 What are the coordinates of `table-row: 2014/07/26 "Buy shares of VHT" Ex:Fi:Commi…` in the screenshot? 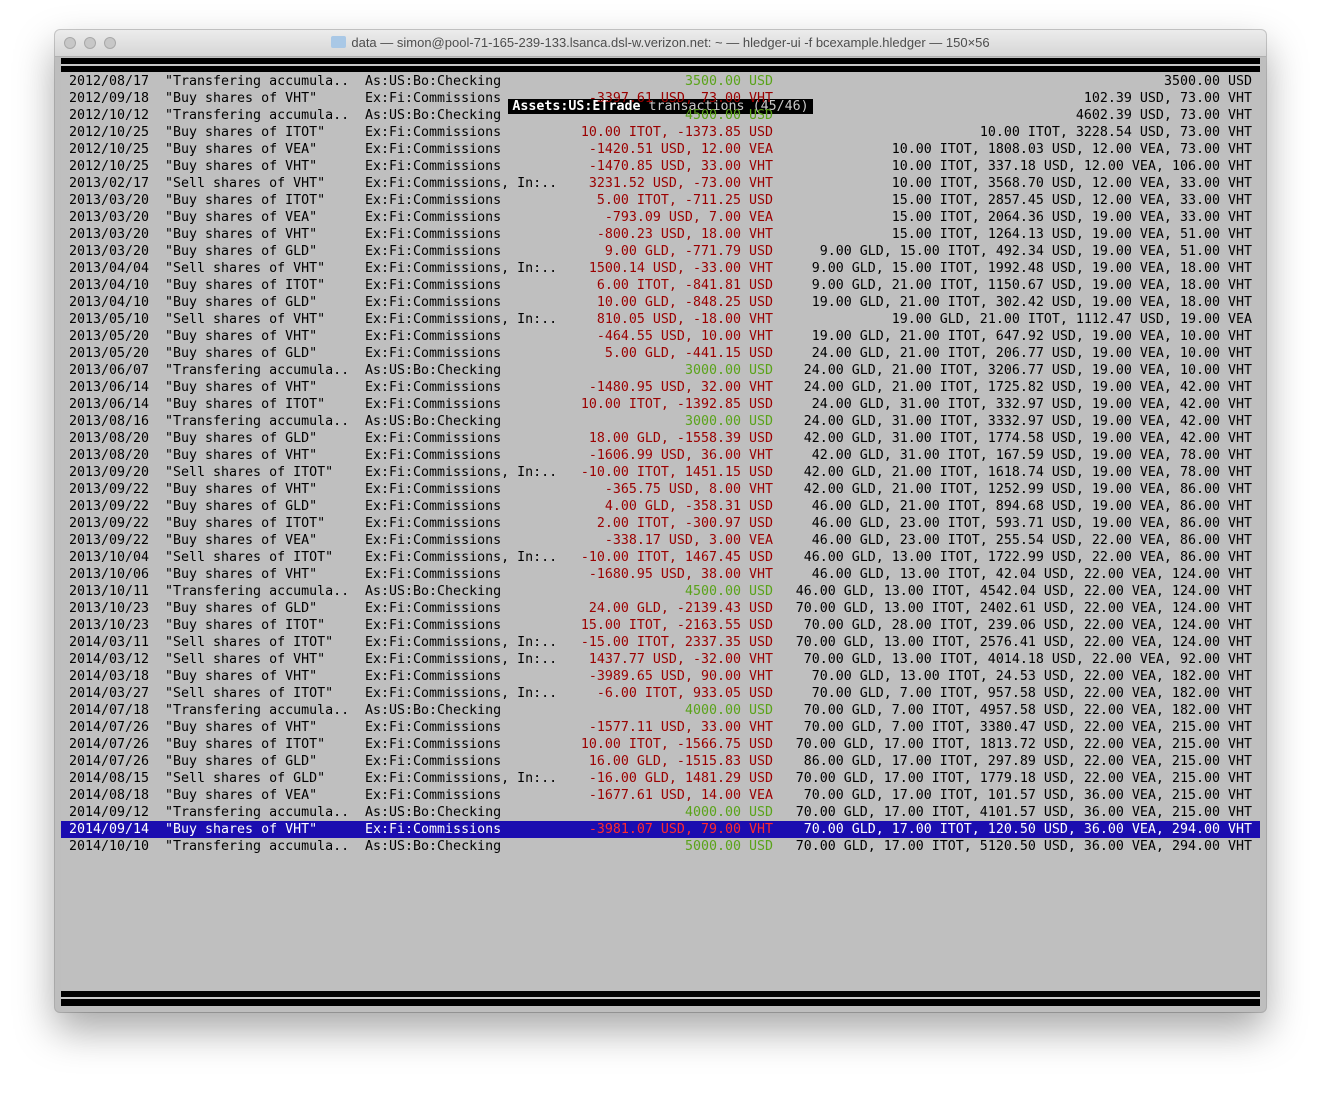 It's located at (660, 727).